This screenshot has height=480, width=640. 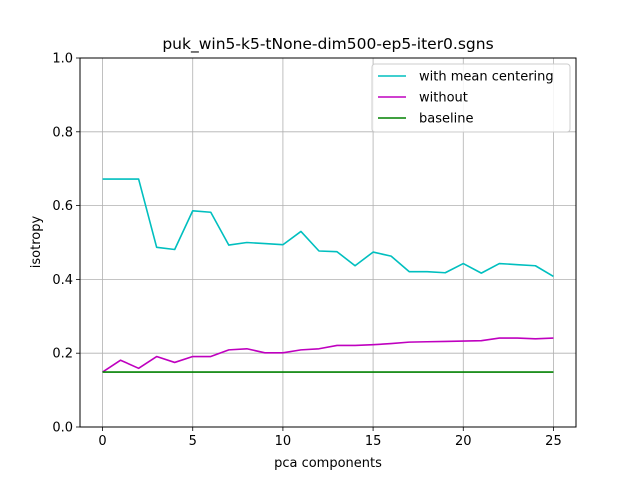 I want to click on y-tick-label: 0.6, so click(x=62, y=206).